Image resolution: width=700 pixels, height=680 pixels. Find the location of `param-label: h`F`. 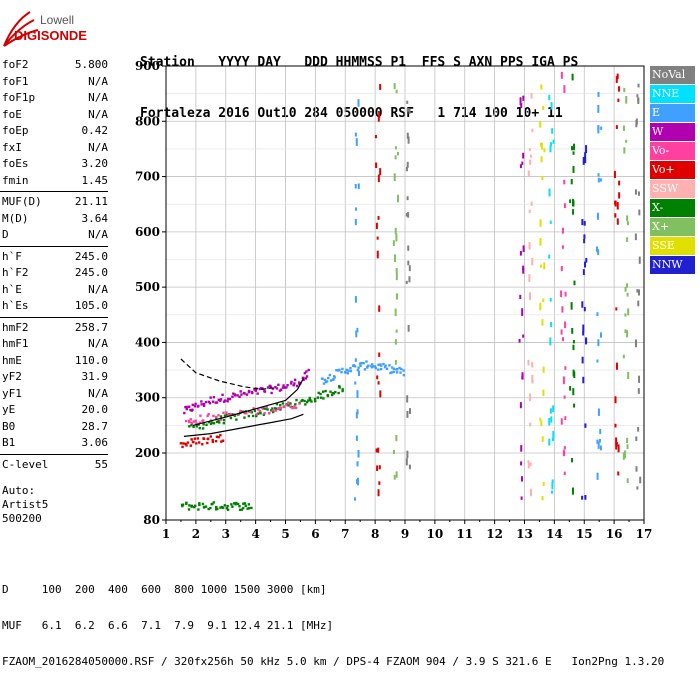

param-label: h`F is located at coordinates (12, 256).